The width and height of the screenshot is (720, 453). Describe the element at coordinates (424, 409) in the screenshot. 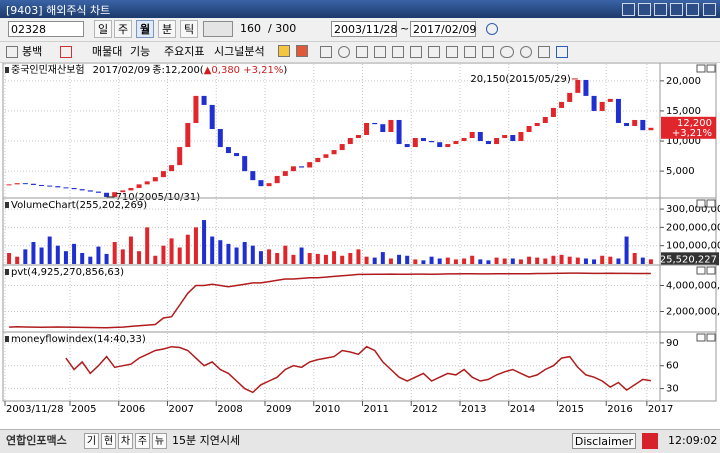

I see `x-tick-label: 2012` at that location.